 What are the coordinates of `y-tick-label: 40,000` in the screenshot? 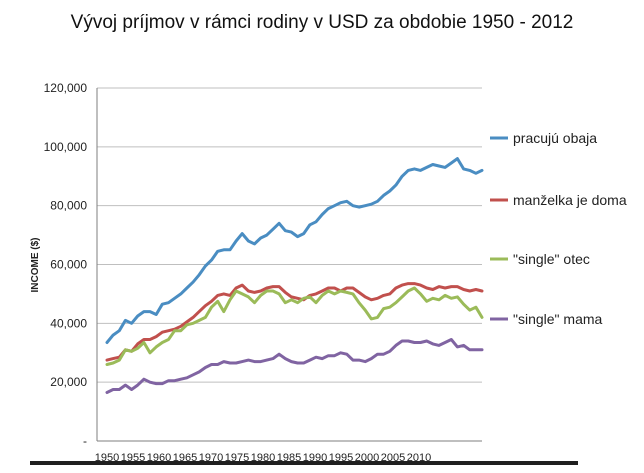 It's located at (68, 323).